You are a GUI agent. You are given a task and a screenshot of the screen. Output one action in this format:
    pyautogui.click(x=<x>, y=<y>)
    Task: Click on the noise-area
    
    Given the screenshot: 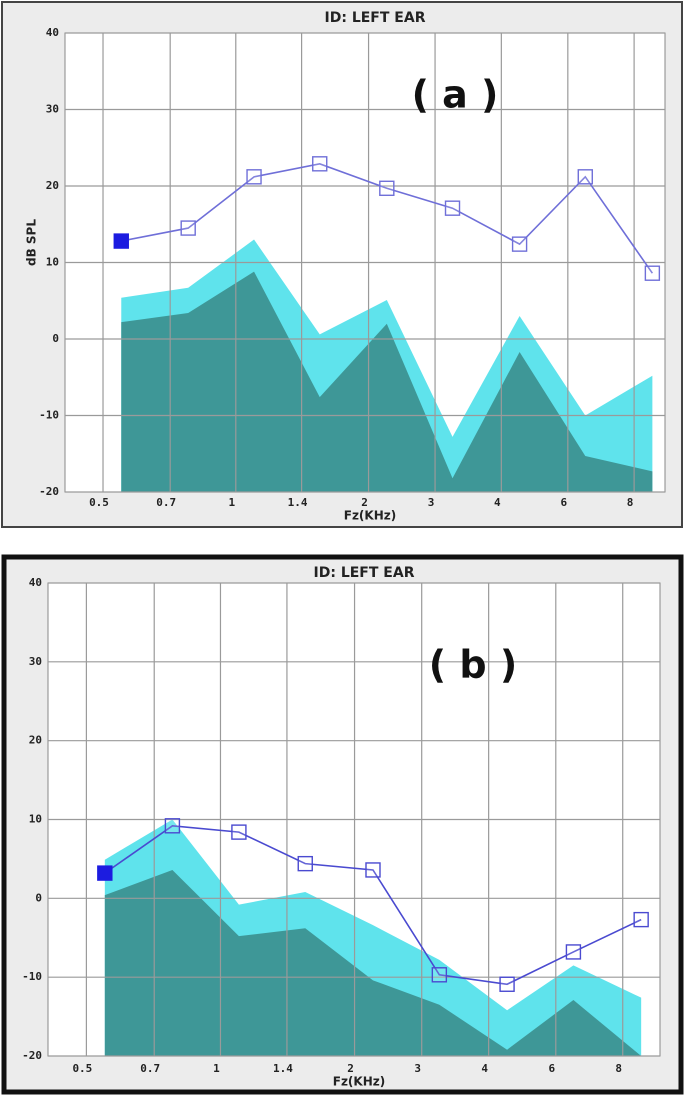 What is the action you would take?
    pyautogui.click(x=373, y=962)
    